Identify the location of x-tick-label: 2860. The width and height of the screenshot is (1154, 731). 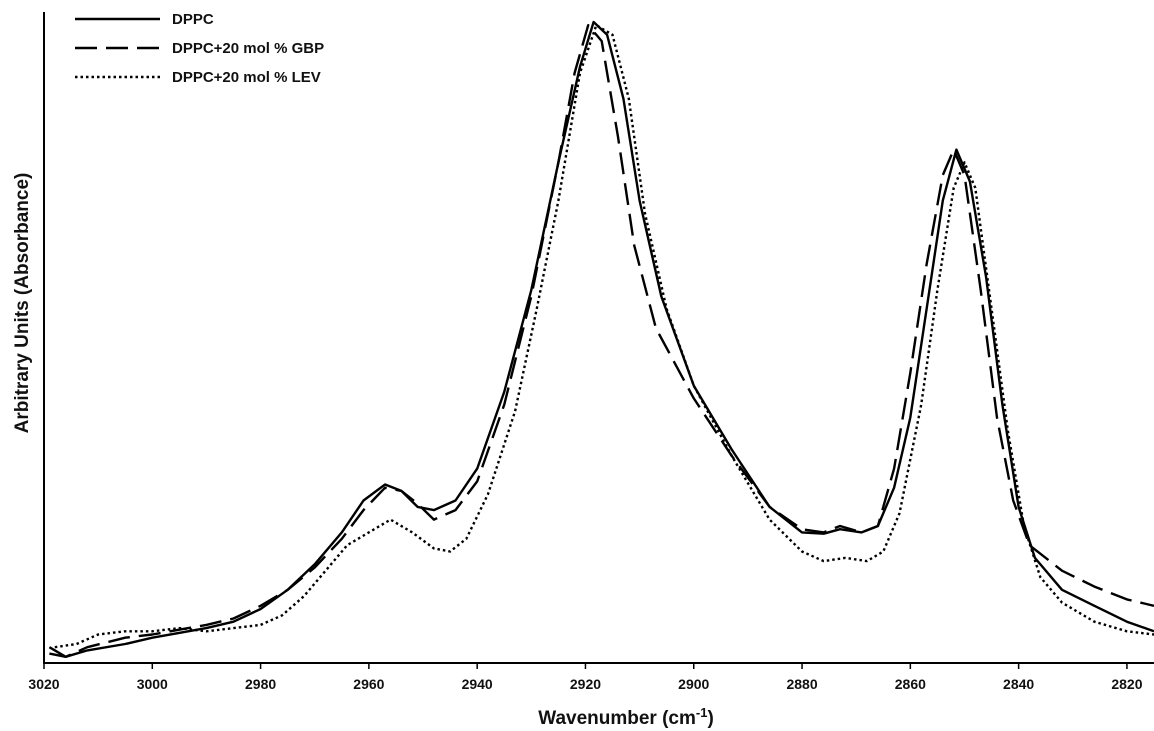
(910, 684).